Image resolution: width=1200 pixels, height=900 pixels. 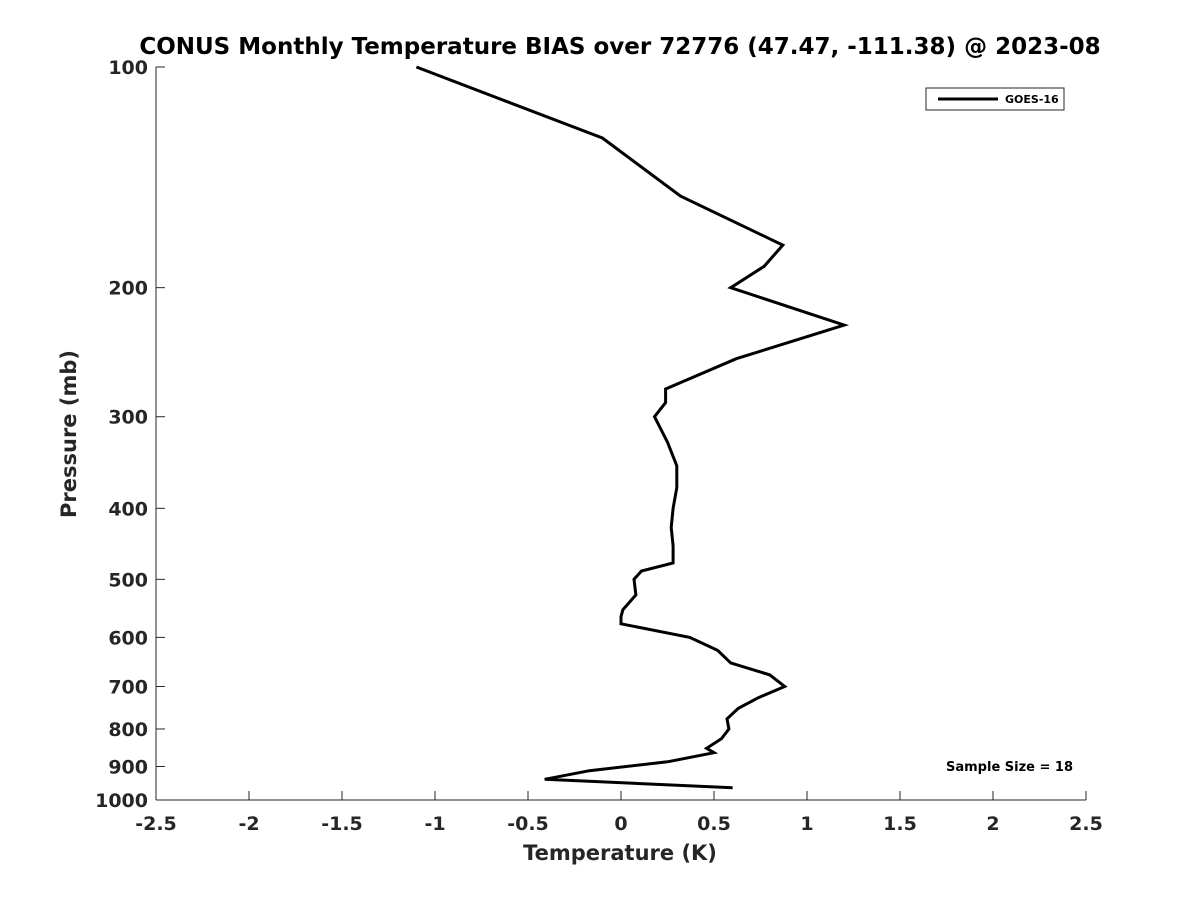 What do you see at coordinates (128, 767) in the screenshot?
I see `y-tick-label: 900` at bounding box center [128, 767].